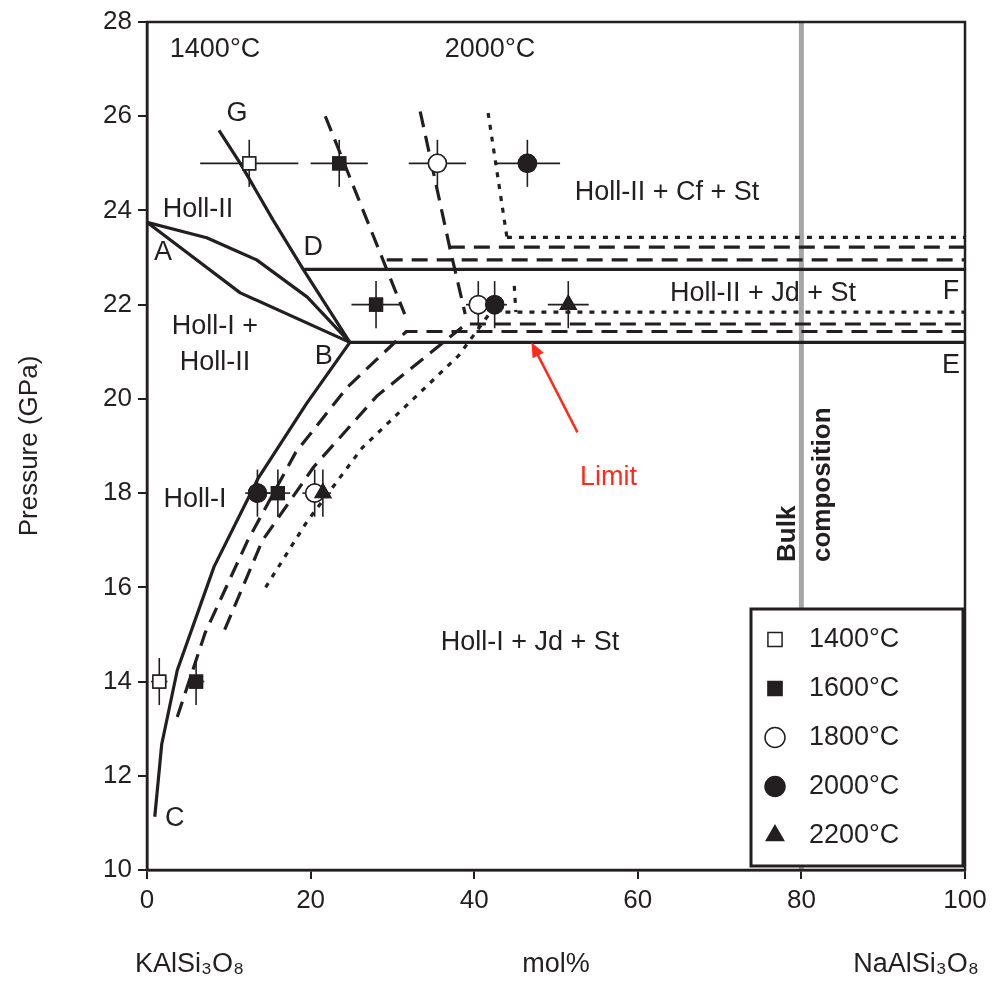 This screenshot has height=1007, width=994. I want to click on annotation: G, so click(237, 111).